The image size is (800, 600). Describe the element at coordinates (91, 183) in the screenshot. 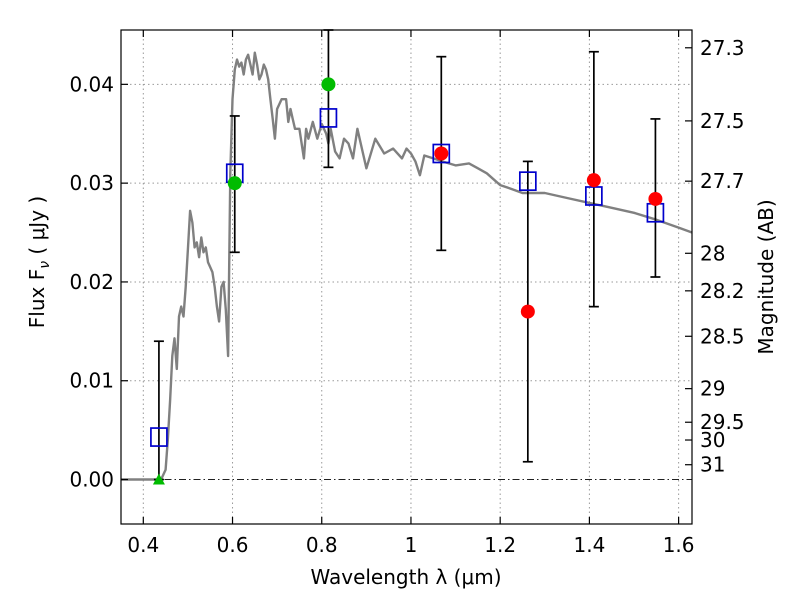

I see `y-tick-label: 0.03` at that location.